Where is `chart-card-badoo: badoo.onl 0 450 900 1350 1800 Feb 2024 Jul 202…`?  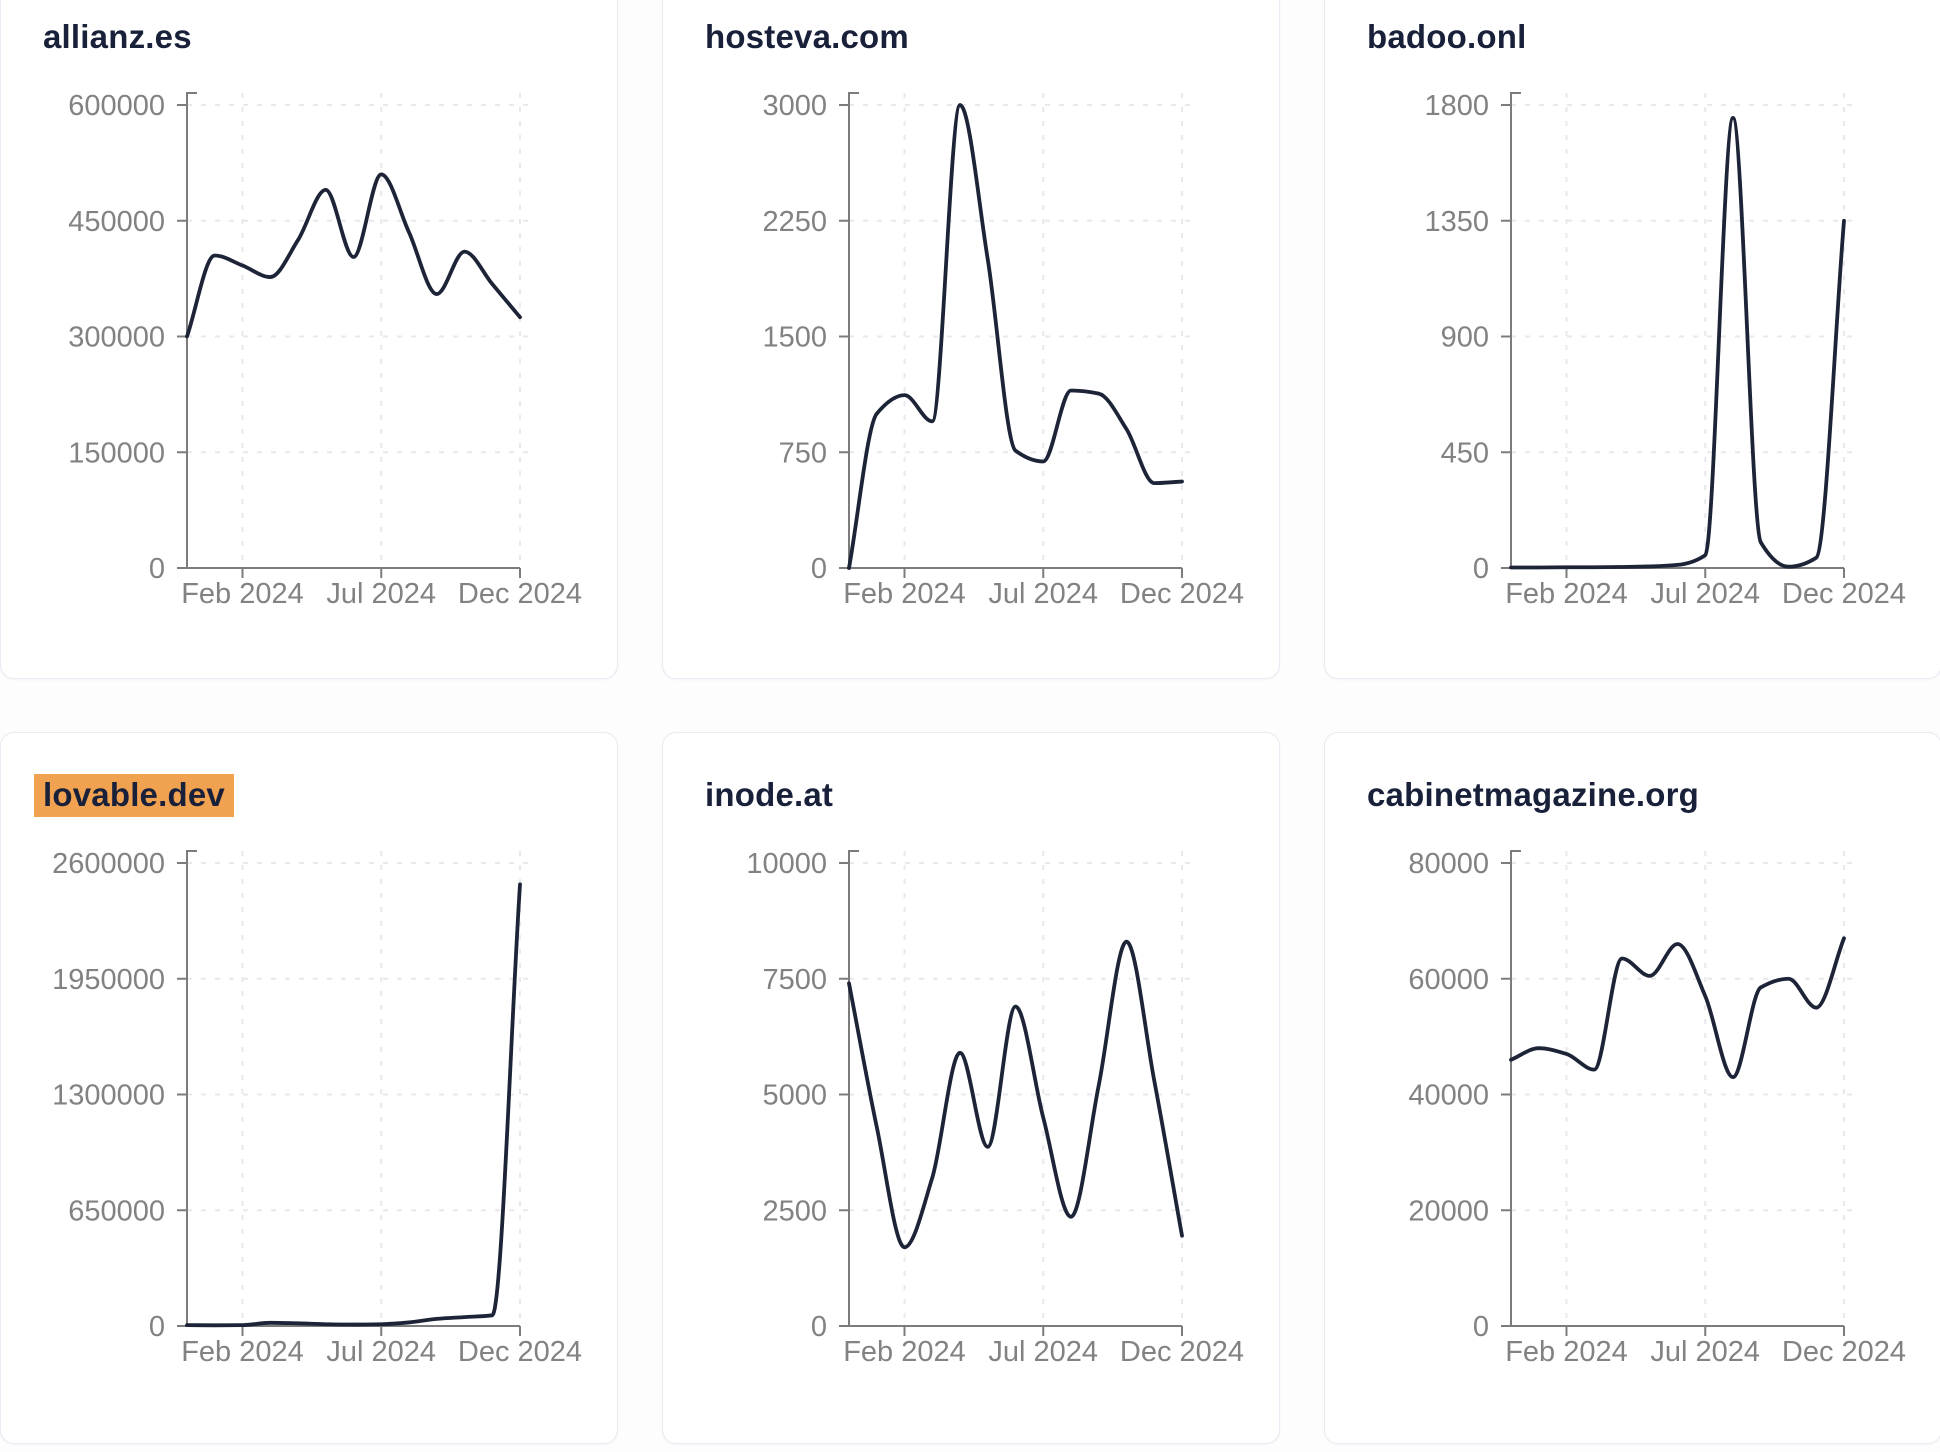 chart-card-badoo: badoo.onl 0 450 900 1350 1800 Feb 2024 Jul 202… is located at coordinates (1632, 339).